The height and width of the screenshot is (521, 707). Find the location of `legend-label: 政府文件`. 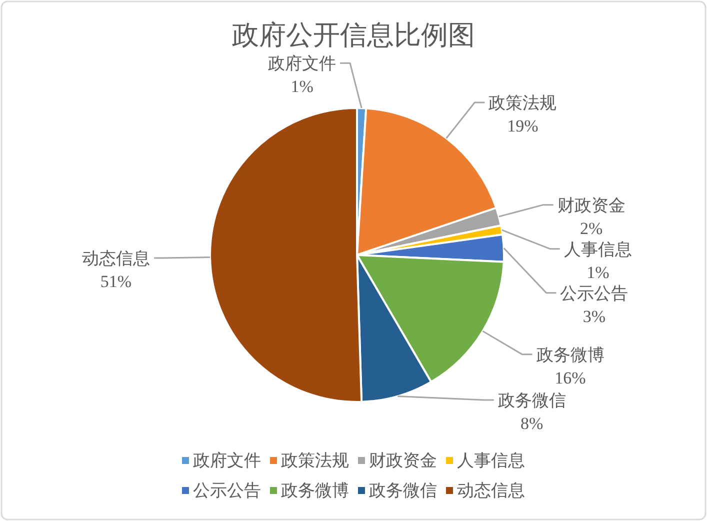

legend-label: 政府文件 is located at coordinates (227, 460).